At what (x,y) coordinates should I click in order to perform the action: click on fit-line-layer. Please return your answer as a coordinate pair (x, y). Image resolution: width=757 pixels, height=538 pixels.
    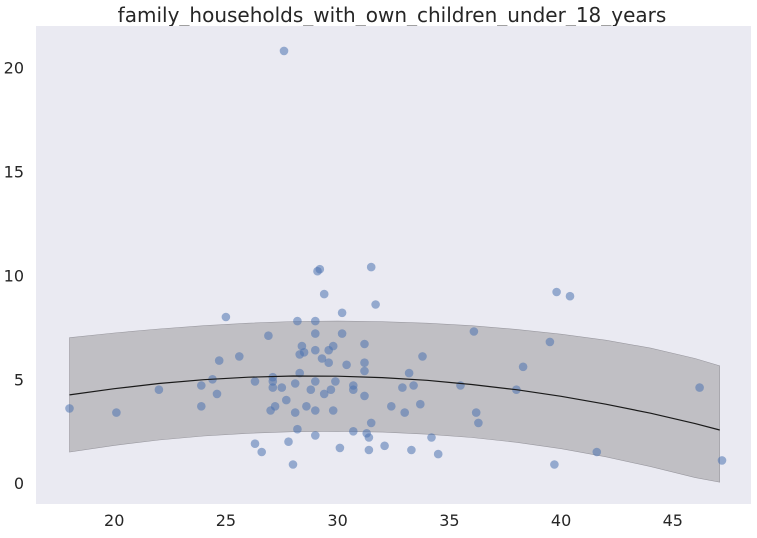
    Looking at the image, I should click on (394, 403).